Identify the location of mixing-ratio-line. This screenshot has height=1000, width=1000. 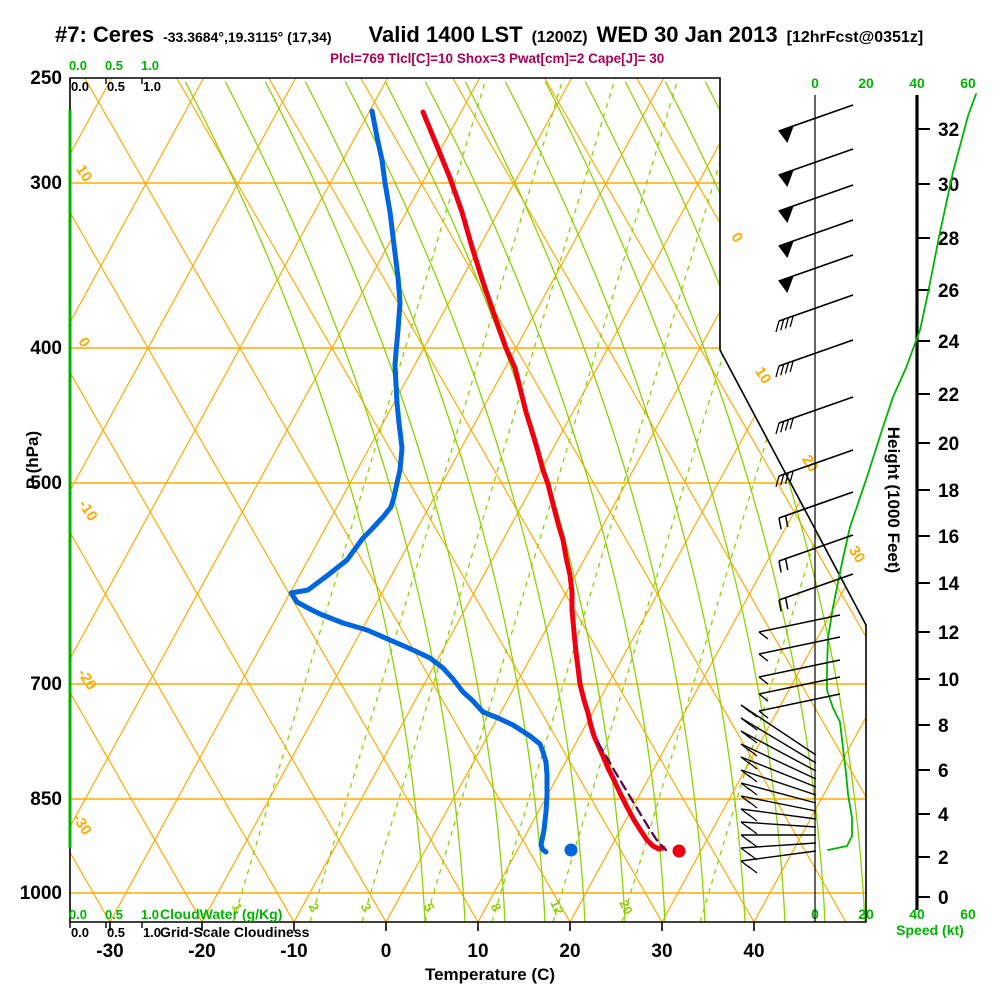
(782, 500).